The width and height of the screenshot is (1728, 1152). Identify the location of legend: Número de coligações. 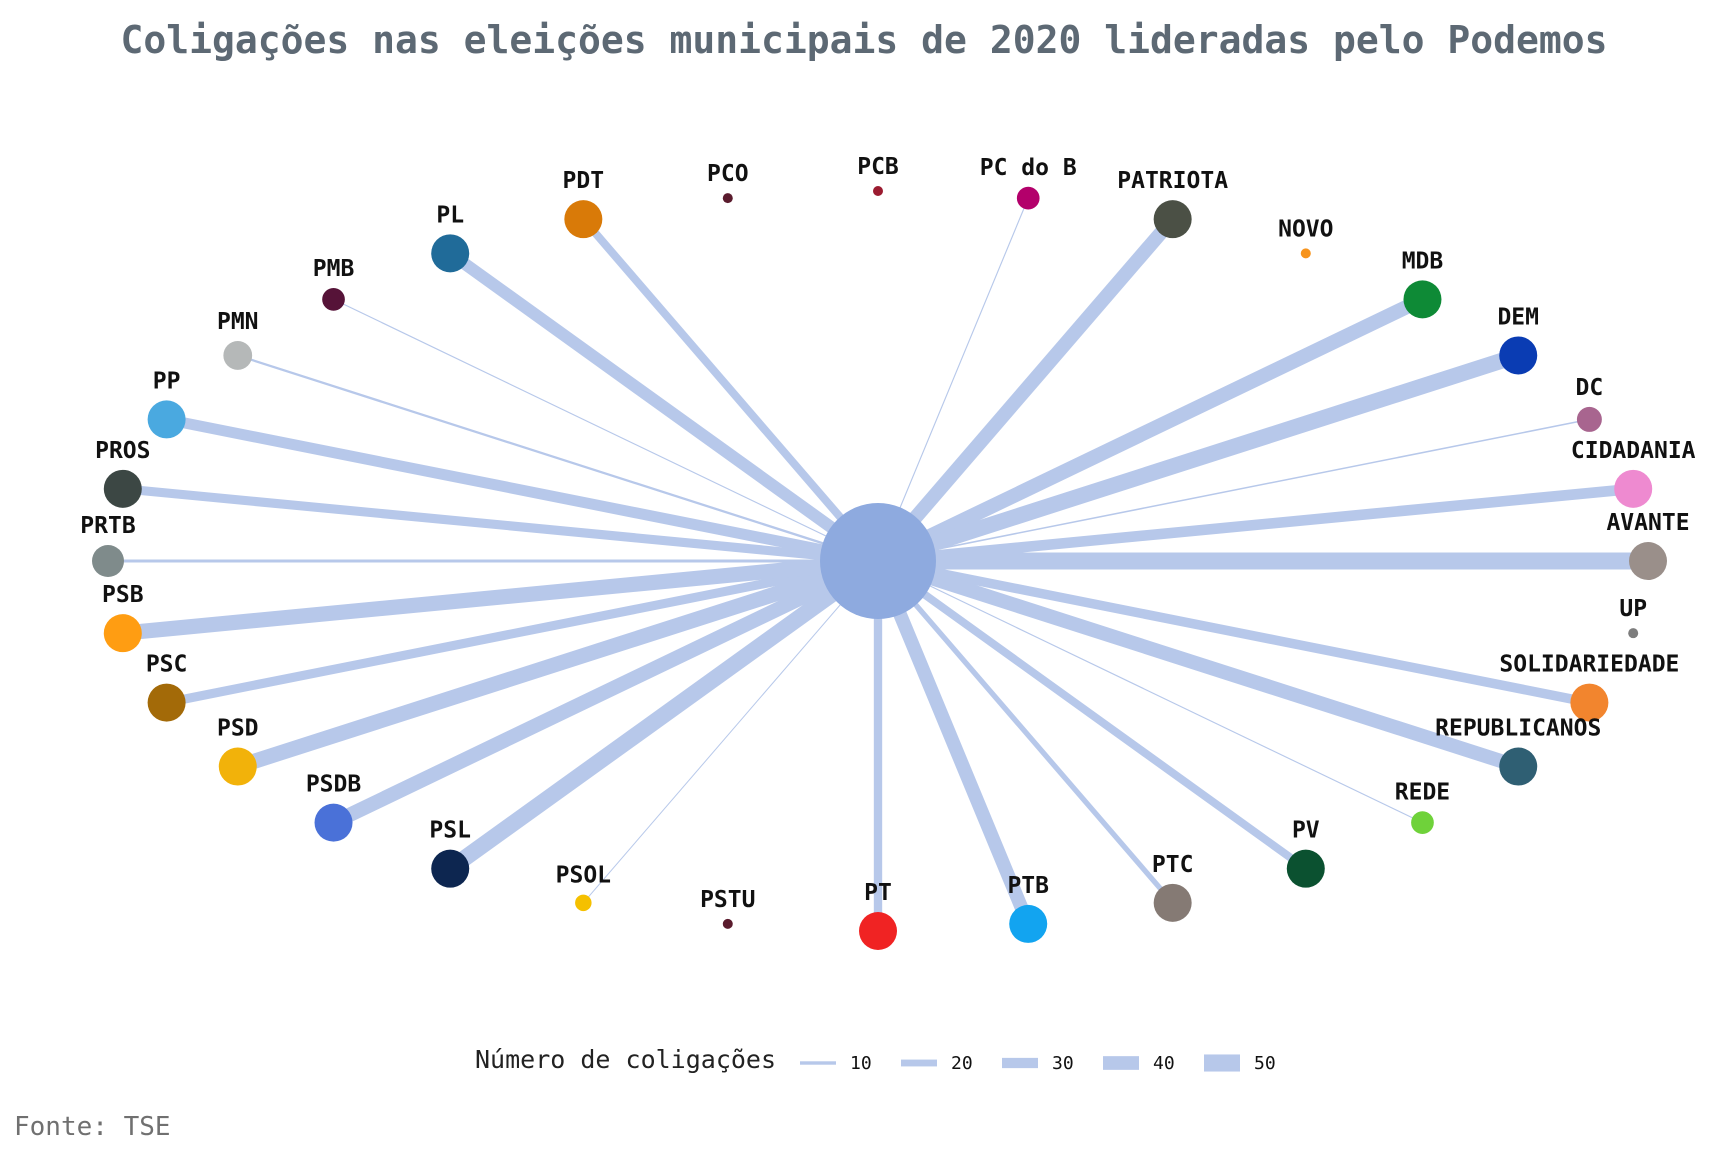
(864, 1063).